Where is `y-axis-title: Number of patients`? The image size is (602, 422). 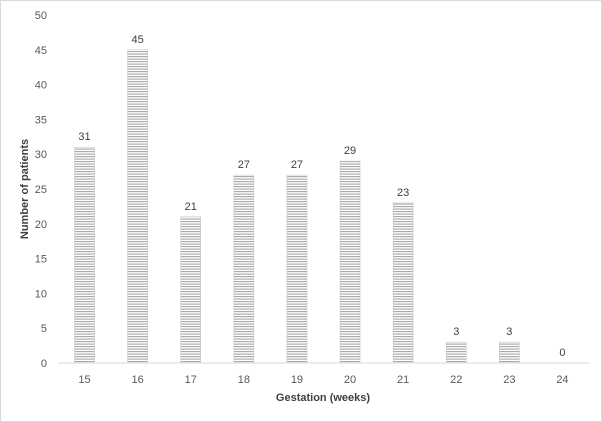 y-axis-title: Number of patients is located at coordinates (25, 189).